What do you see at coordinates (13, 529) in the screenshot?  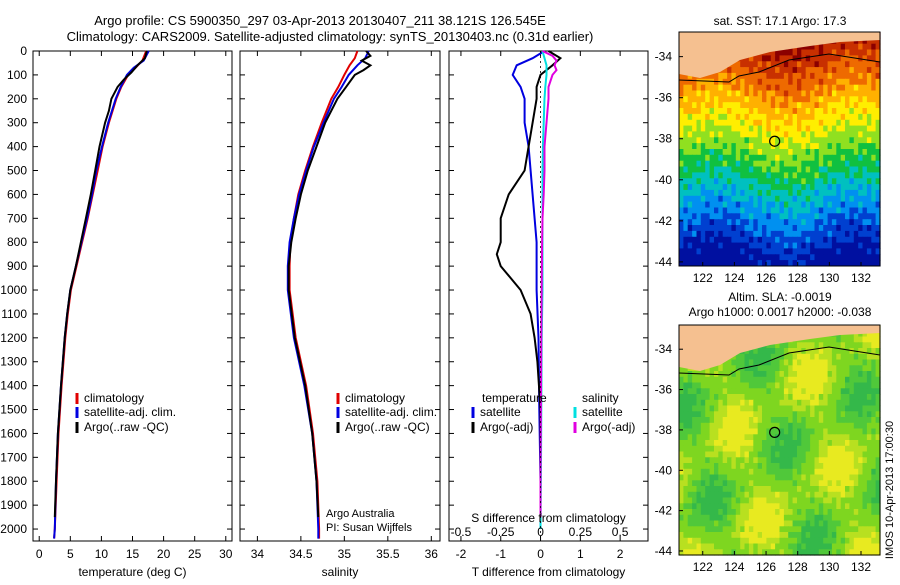 I see `y-tick-label: 2000` at bounding box center [13, 529].